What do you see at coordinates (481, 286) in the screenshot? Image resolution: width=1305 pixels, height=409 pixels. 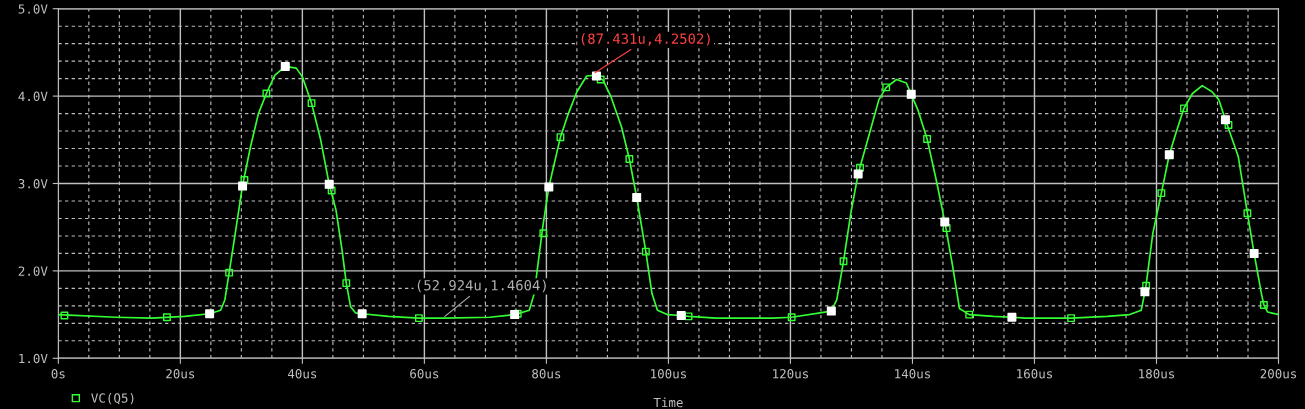 I see `annotation: (52.924u,1.4604)` at bounding box center [481, 286].